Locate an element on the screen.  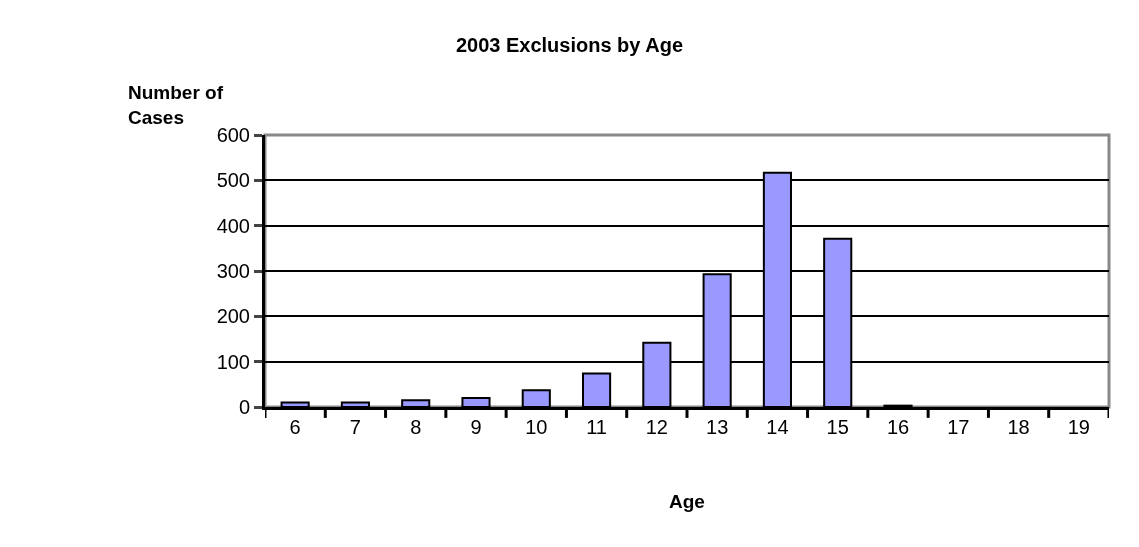
y-tick-label: 300 is located at coordinates (233, 271).